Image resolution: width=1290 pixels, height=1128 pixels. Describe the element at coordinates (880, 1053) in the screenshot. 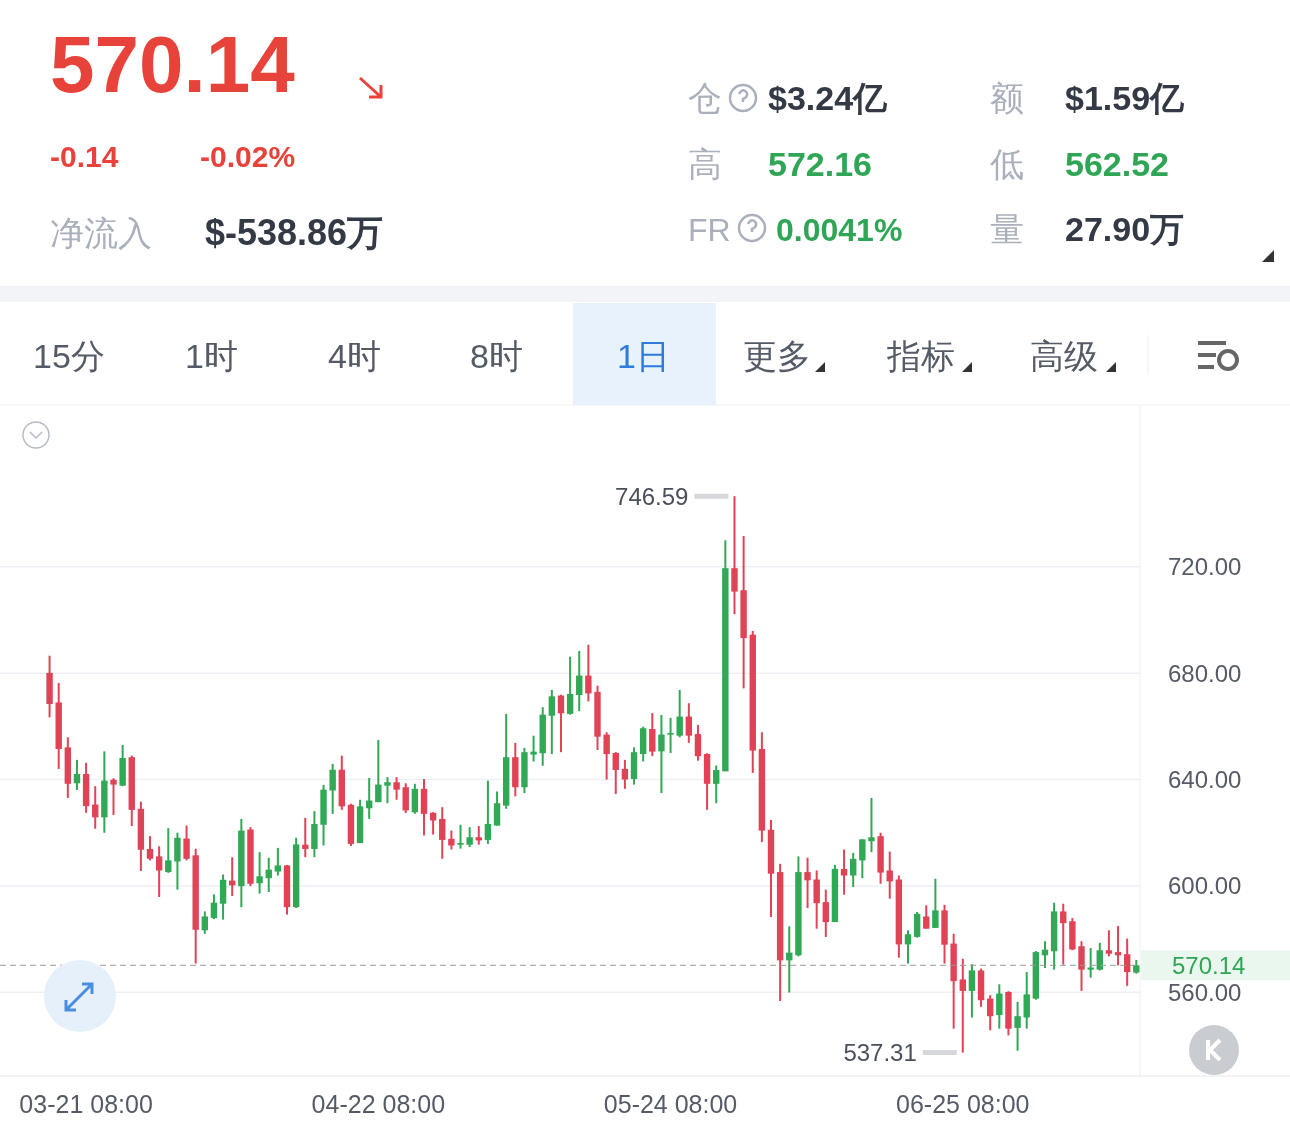

I see `annotation: 537.31` at that location.